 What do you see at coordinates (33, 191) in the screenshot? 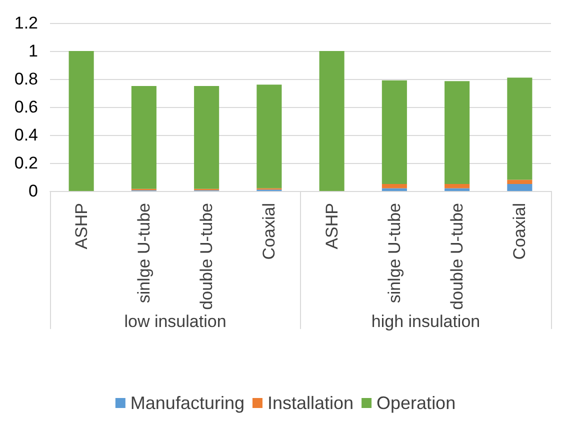
I see `y-tick-label: 0` at bounding box center [33, 191].